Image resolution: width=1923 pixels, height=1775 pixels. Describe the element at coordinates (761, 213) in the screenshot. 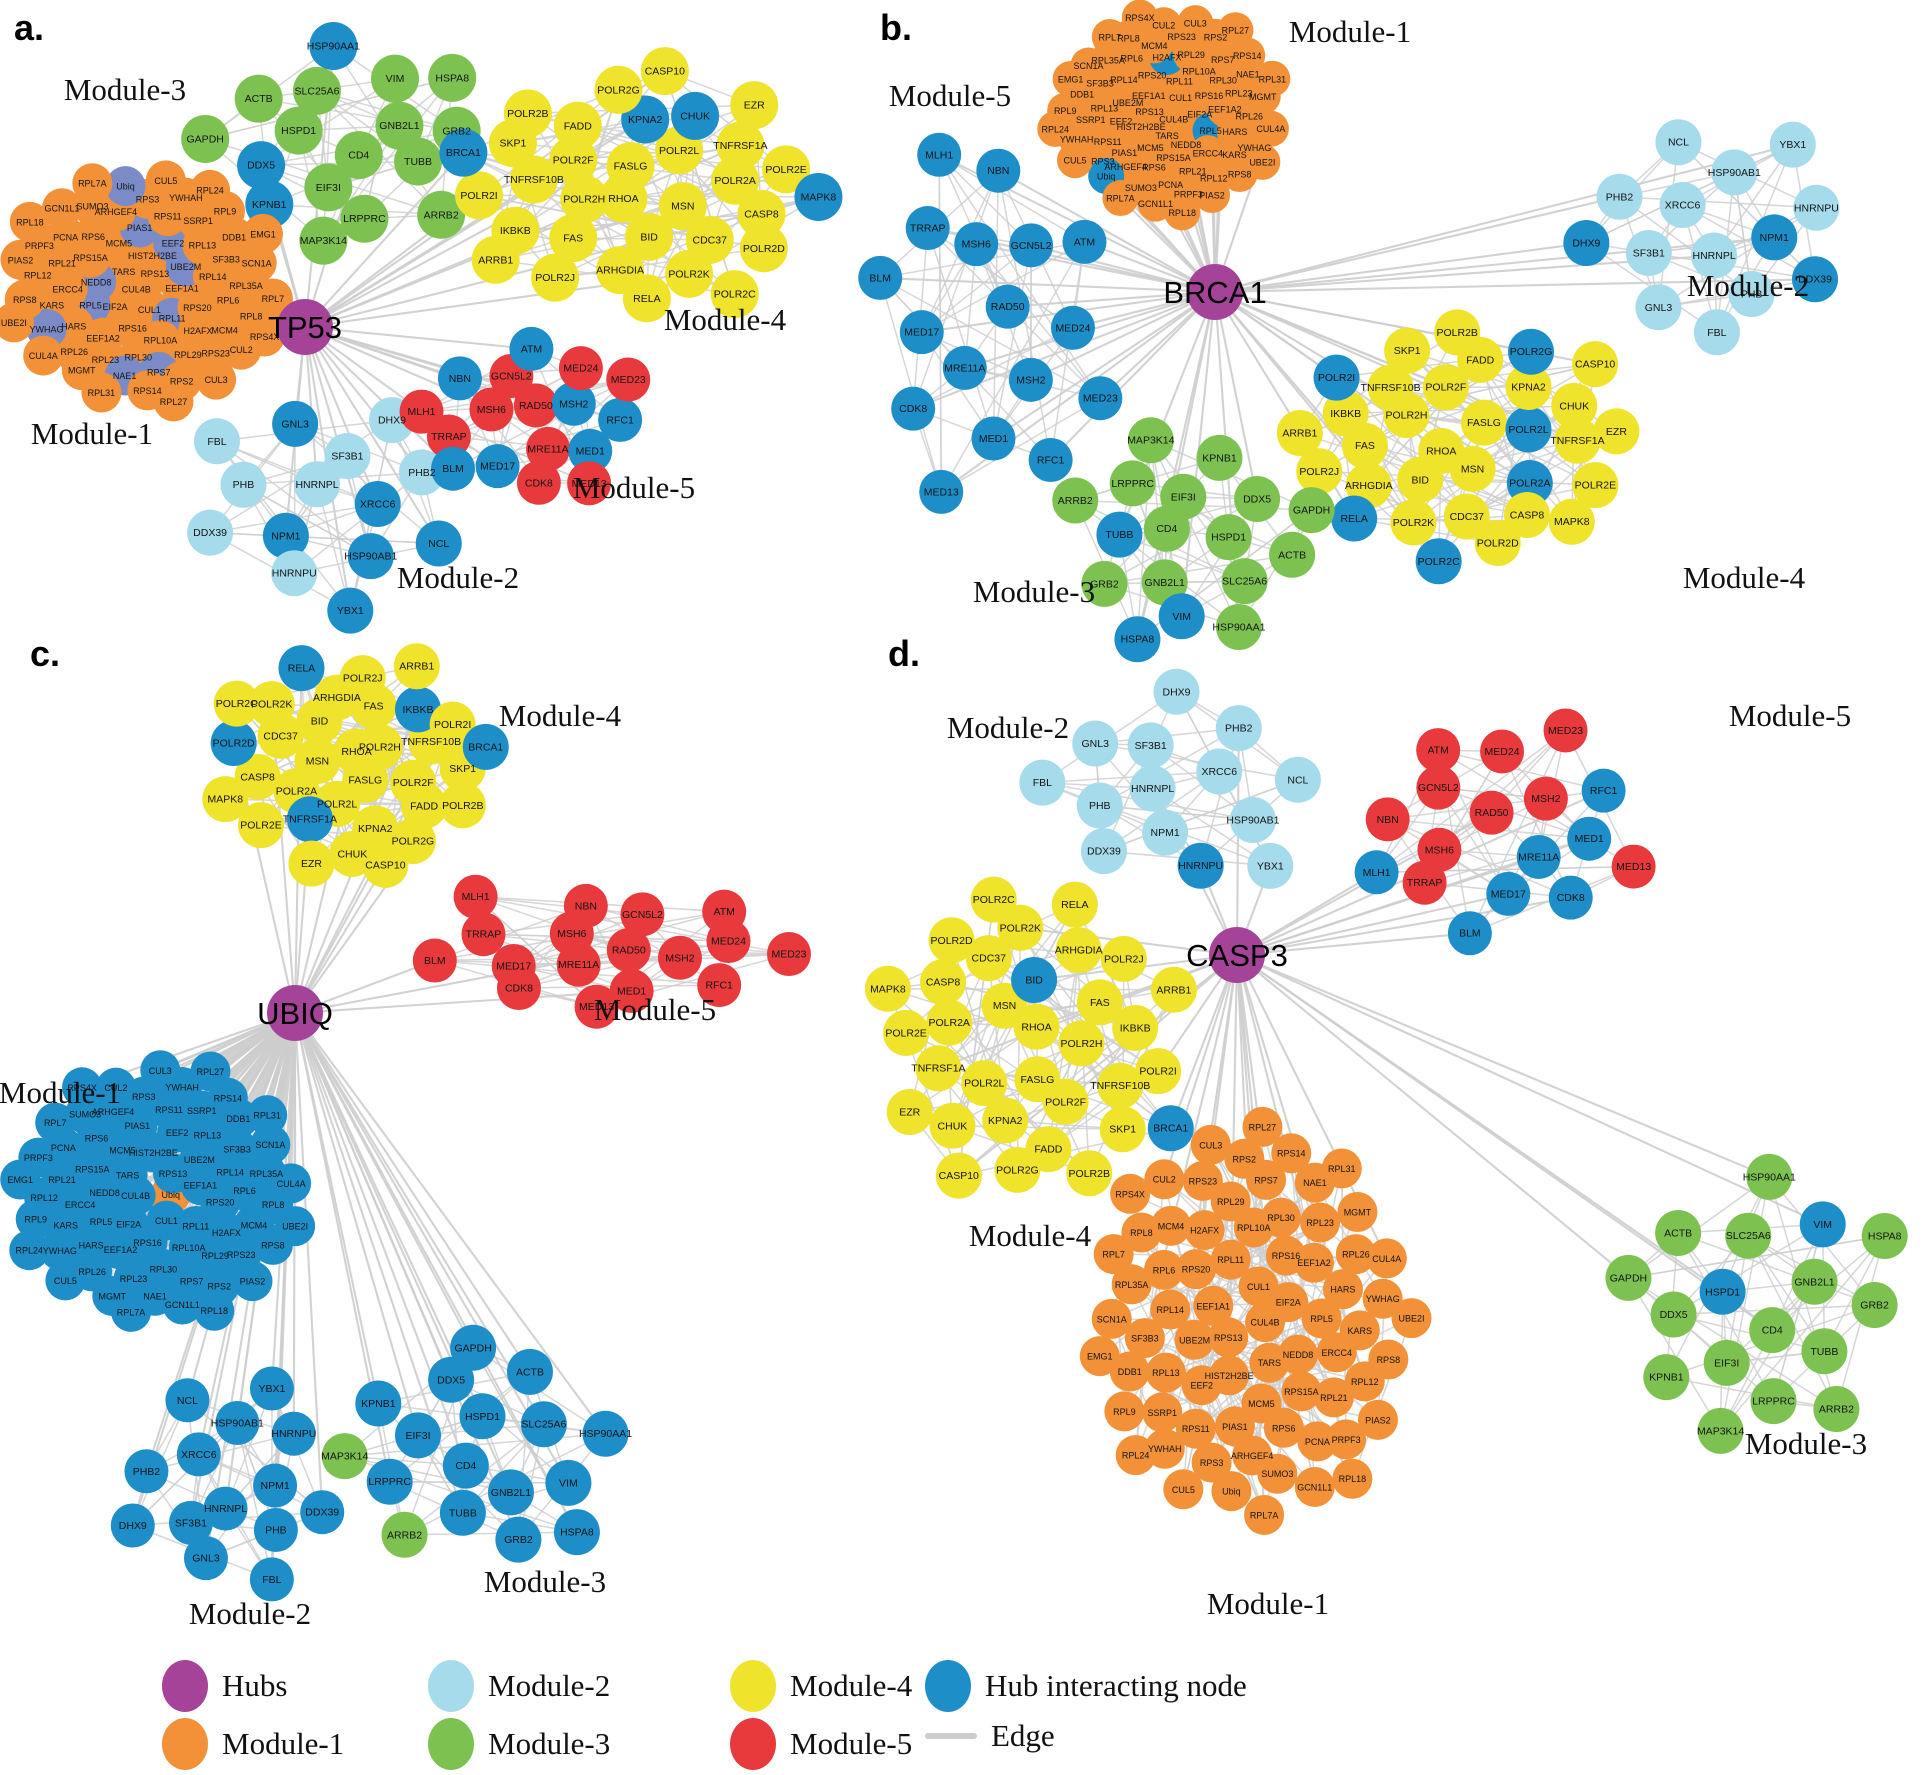

I see `node-CASP8` at that location.